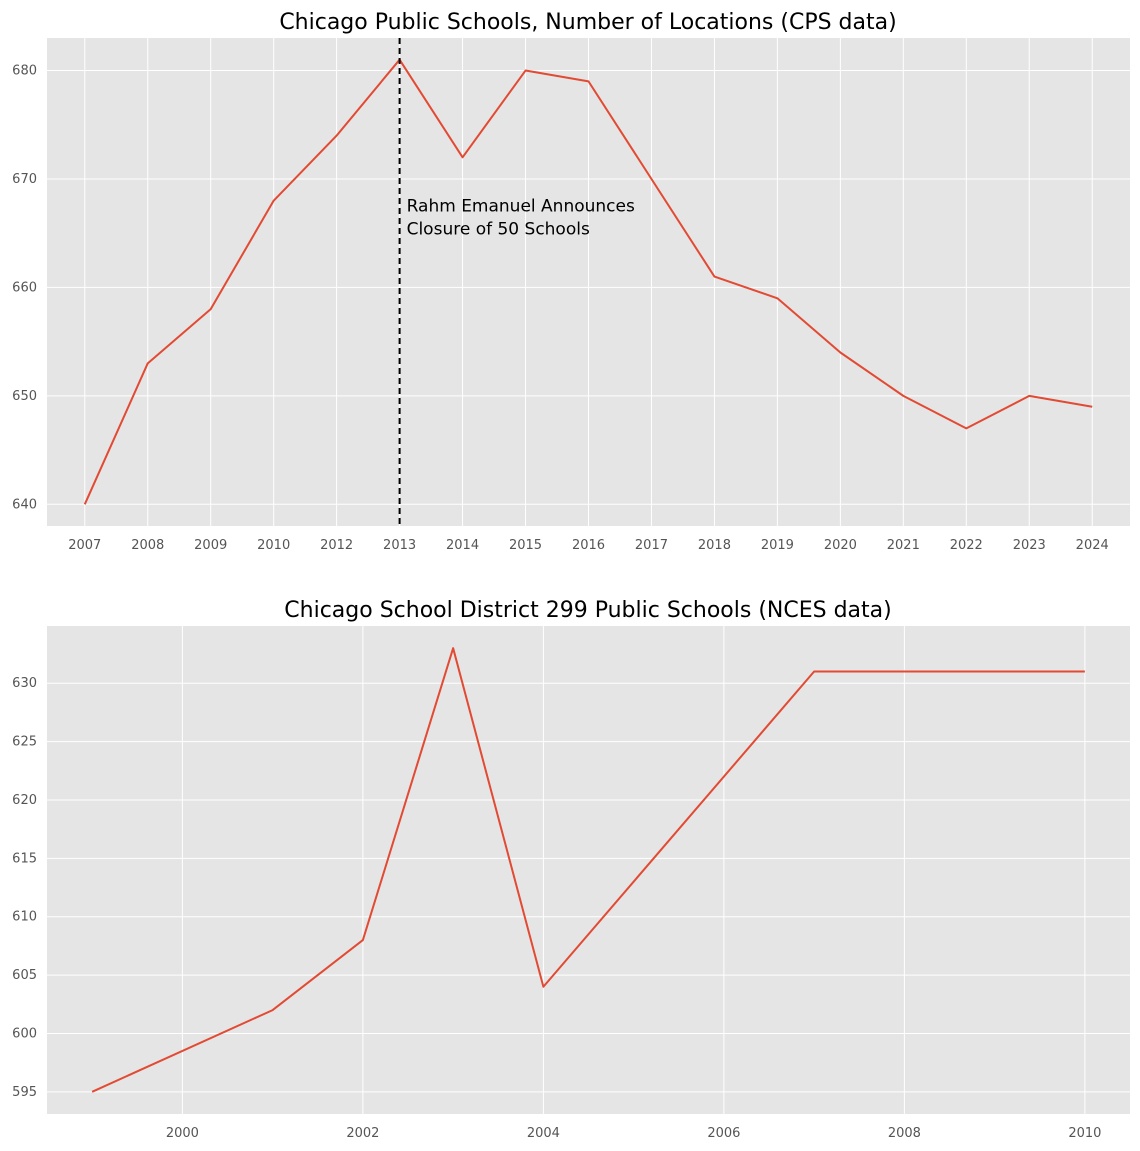 The image size is (1140, 1151). What do you see at coordinates (521, 207) in the screenshot?
I see `annotation-text-line1: Rahm Emanuel Announces` at bounding box center [521, 207].